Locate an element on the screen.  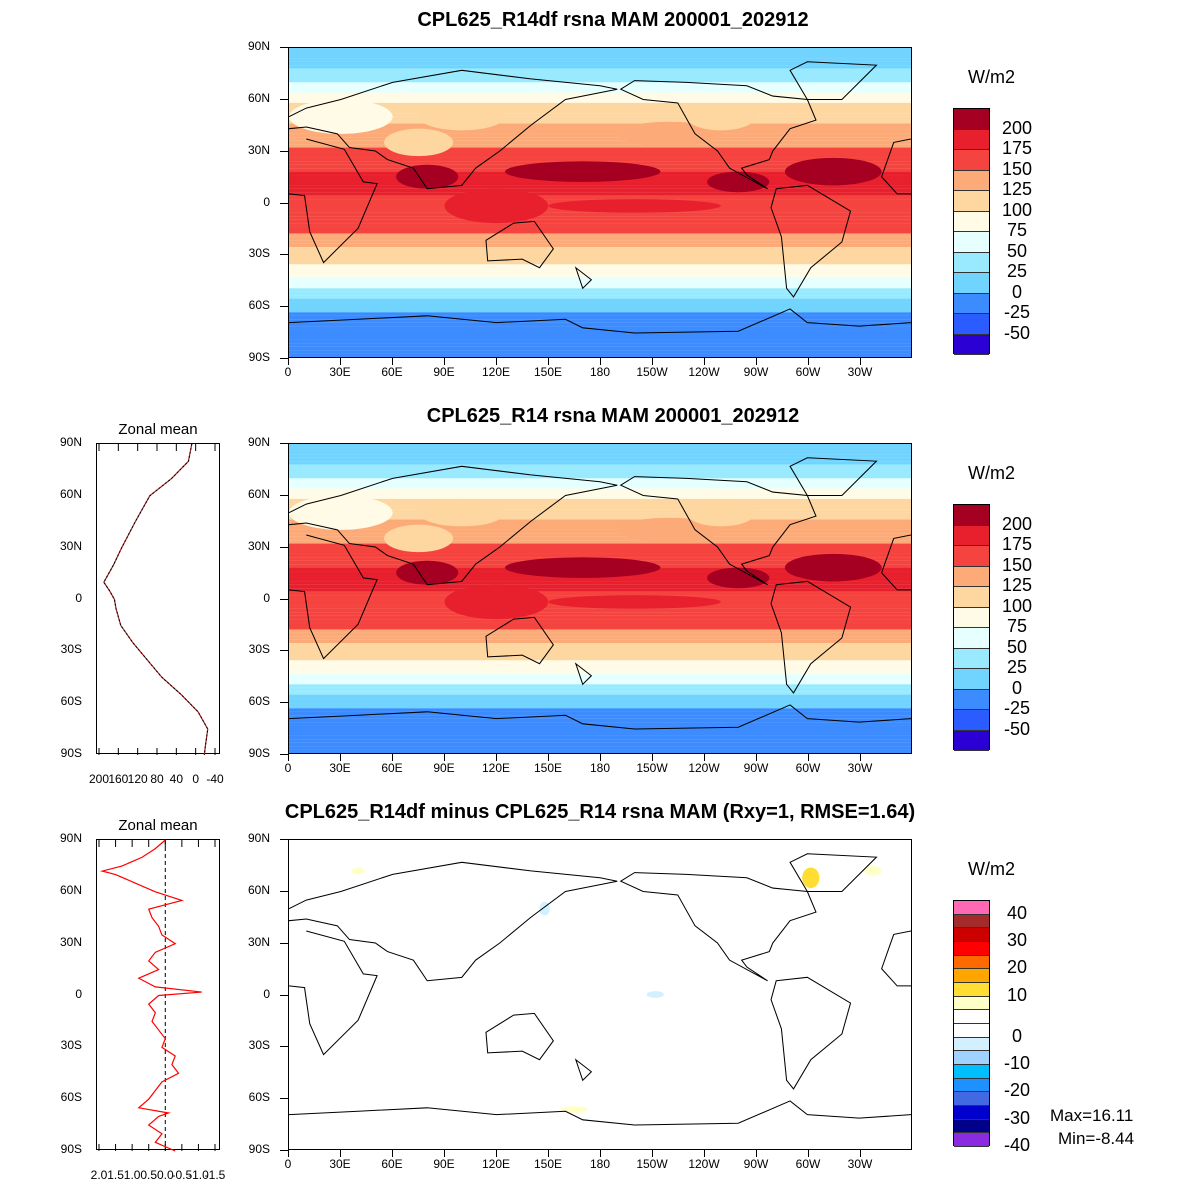
colorbar-label: 200 is located at coordinates (1017, 127).